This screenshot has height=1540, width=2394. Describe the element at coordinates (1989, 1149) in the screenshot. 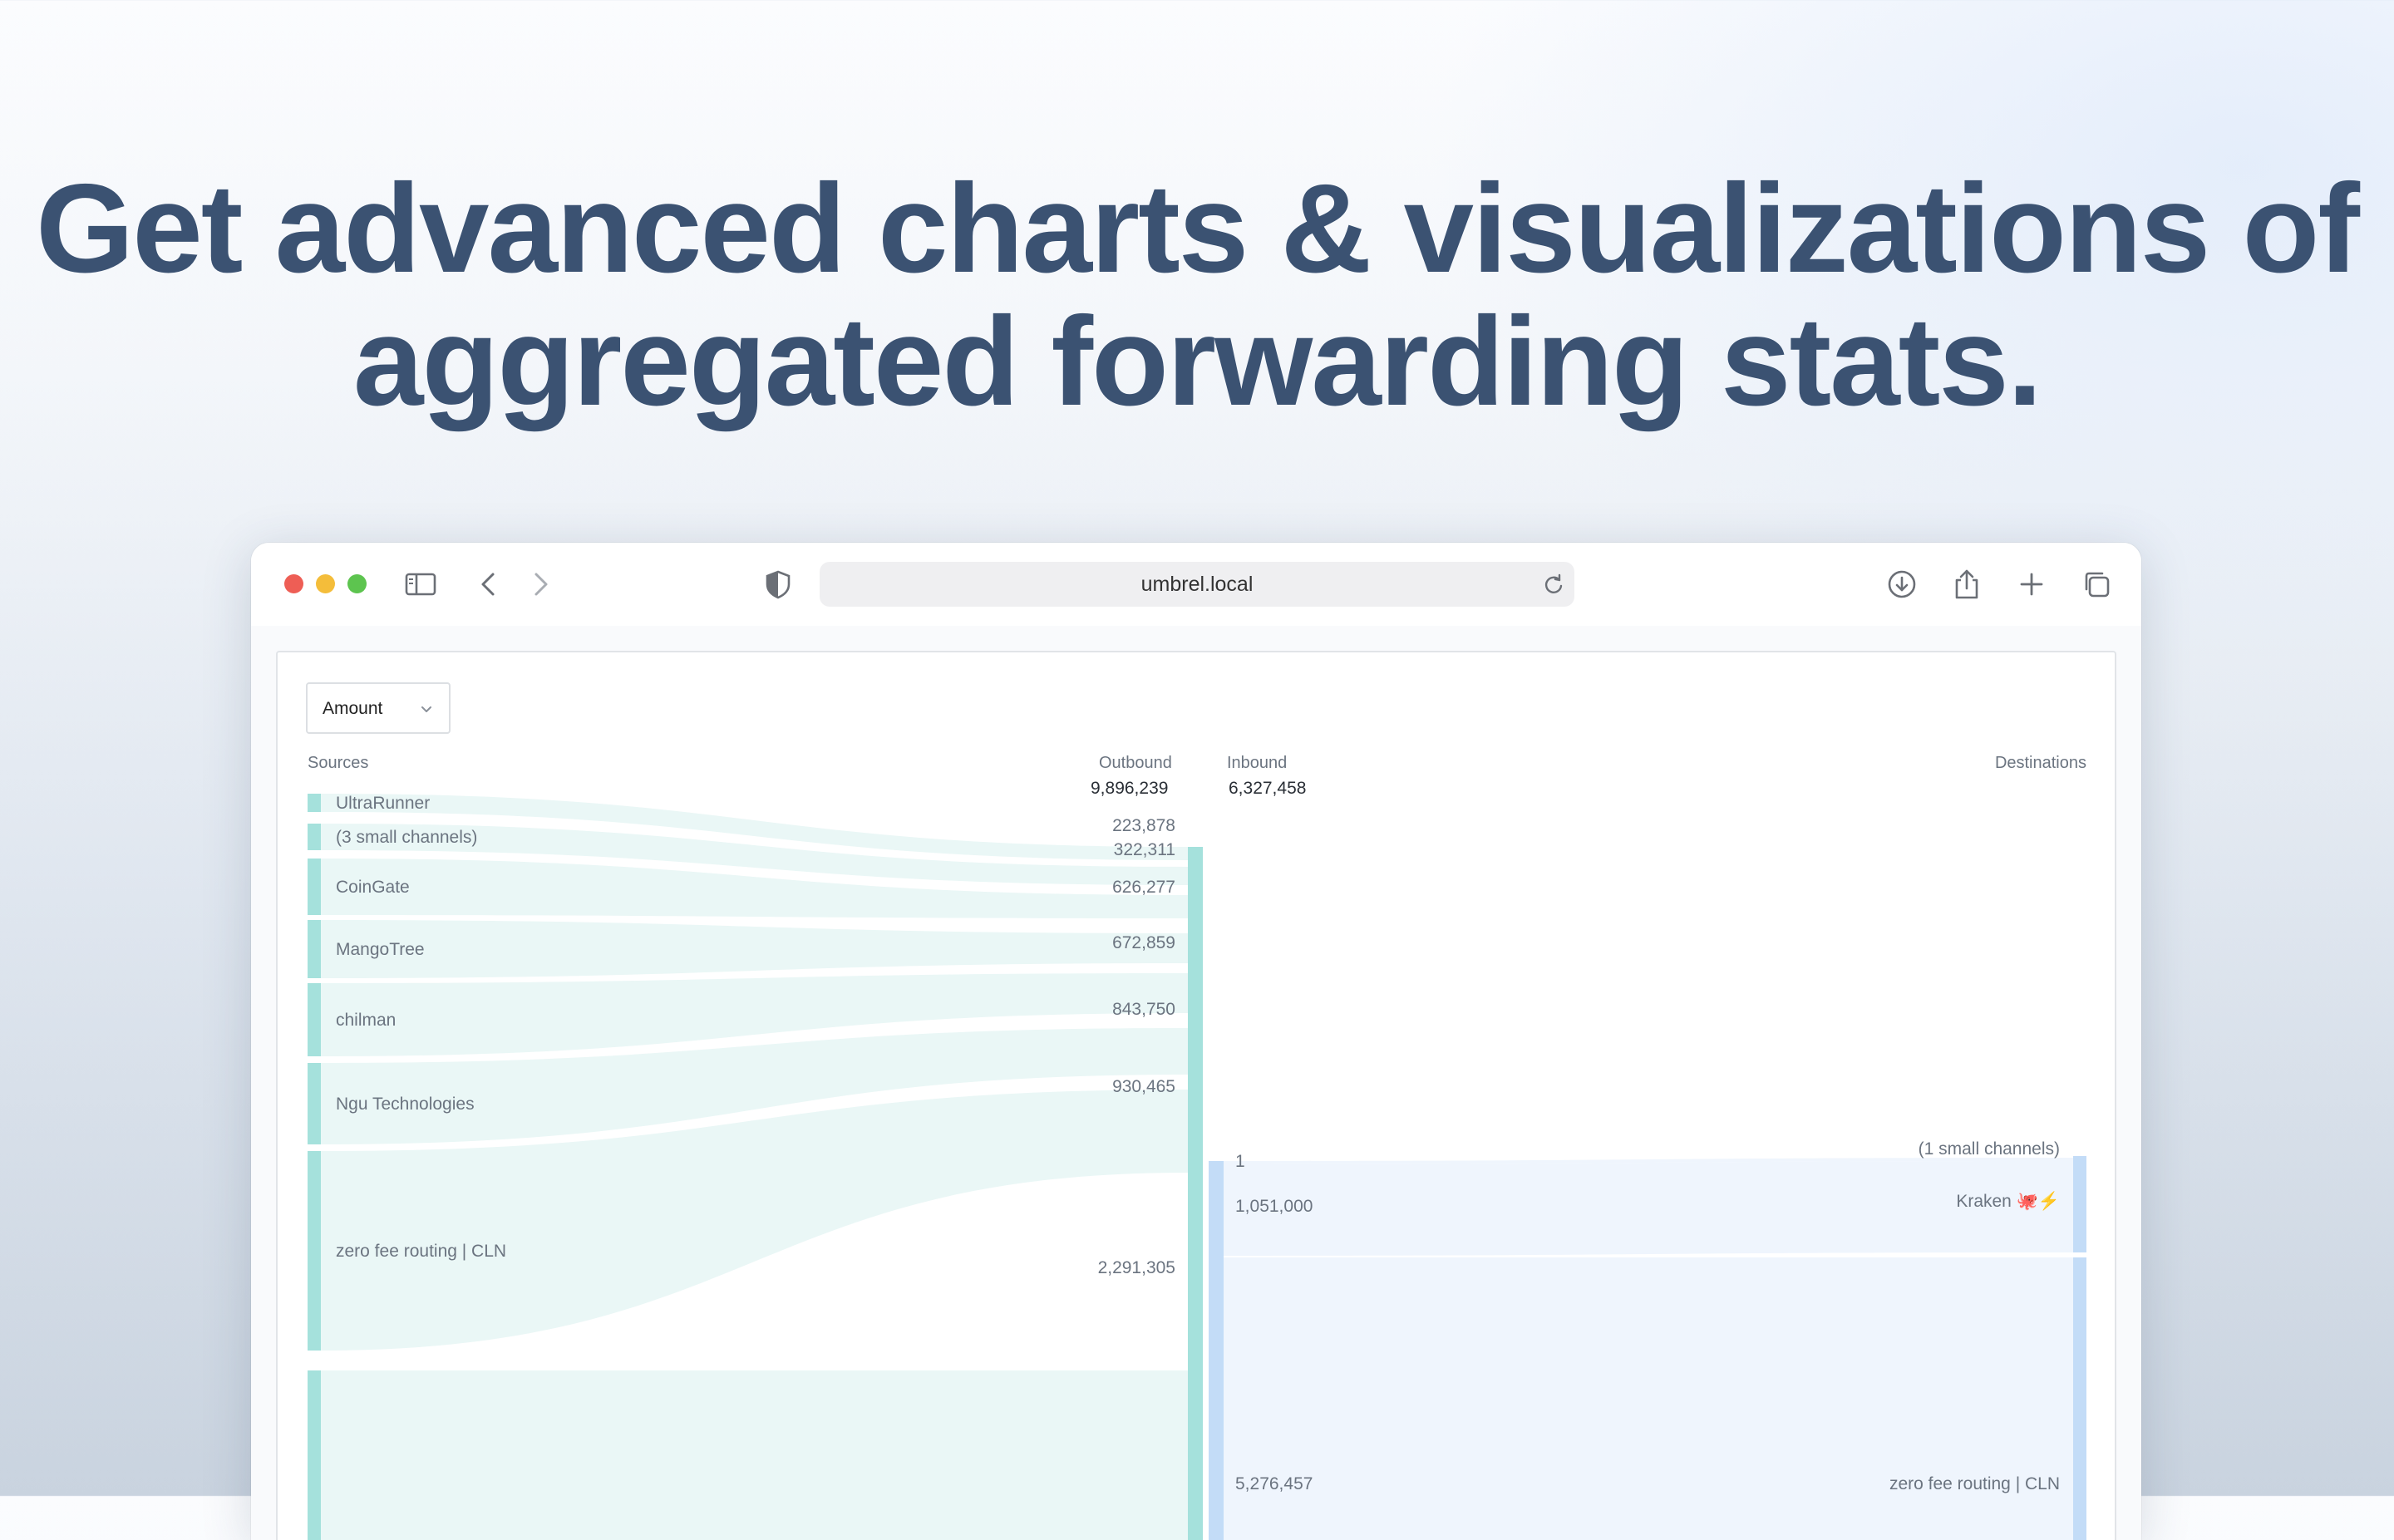

I see `destination-node-label: (1 small channels)` at that location.